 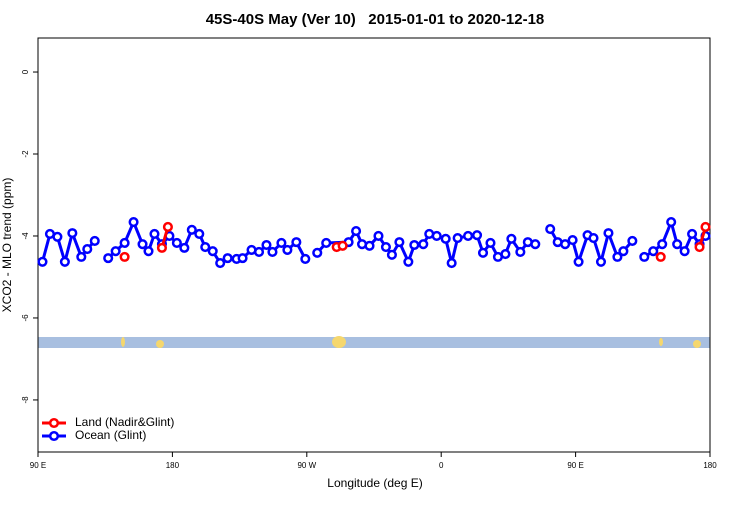 What do you see at coordinates (374, 342) in the screenshot?
I see `land-strip` at bounding box center [374, 342].